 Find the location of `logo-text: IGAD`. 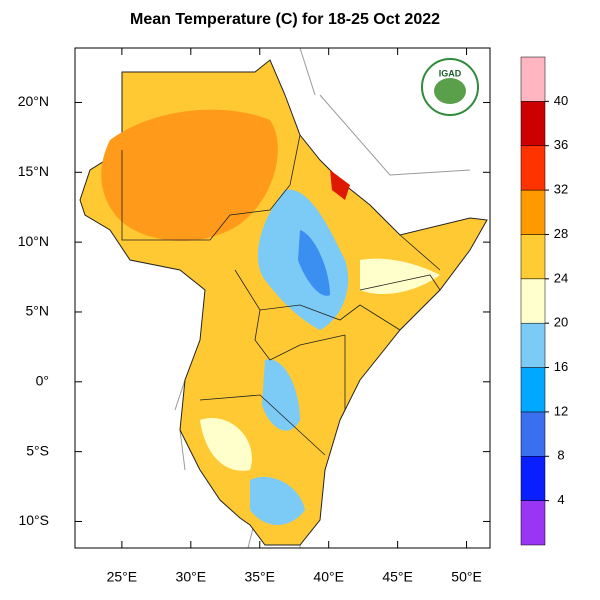

logo-text: IGAD is located at coordinates (450, 73).